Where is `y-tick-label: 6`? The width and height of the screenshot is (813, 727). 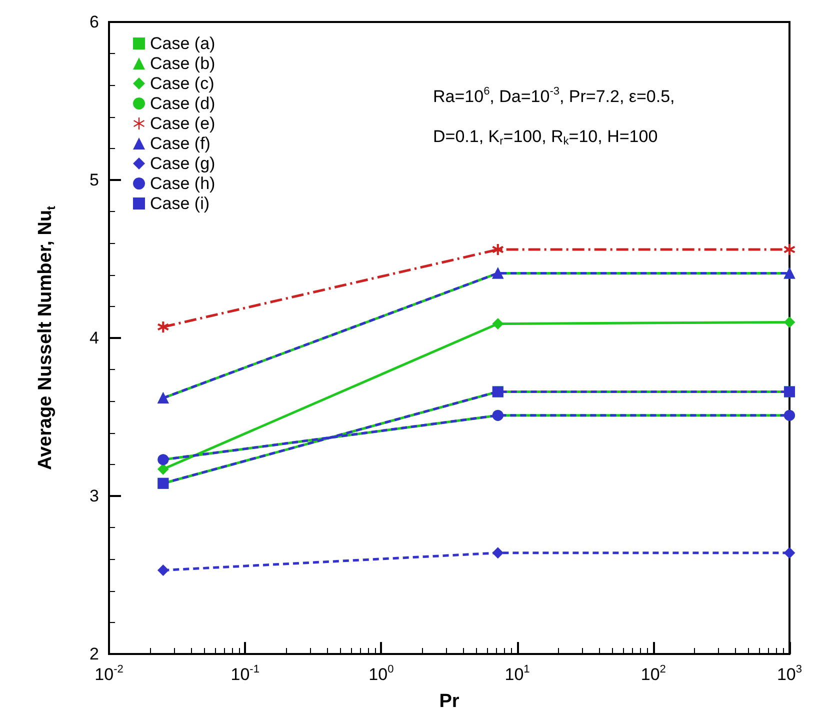
y-tick-label: 6 is located at coordinates (94, 22).